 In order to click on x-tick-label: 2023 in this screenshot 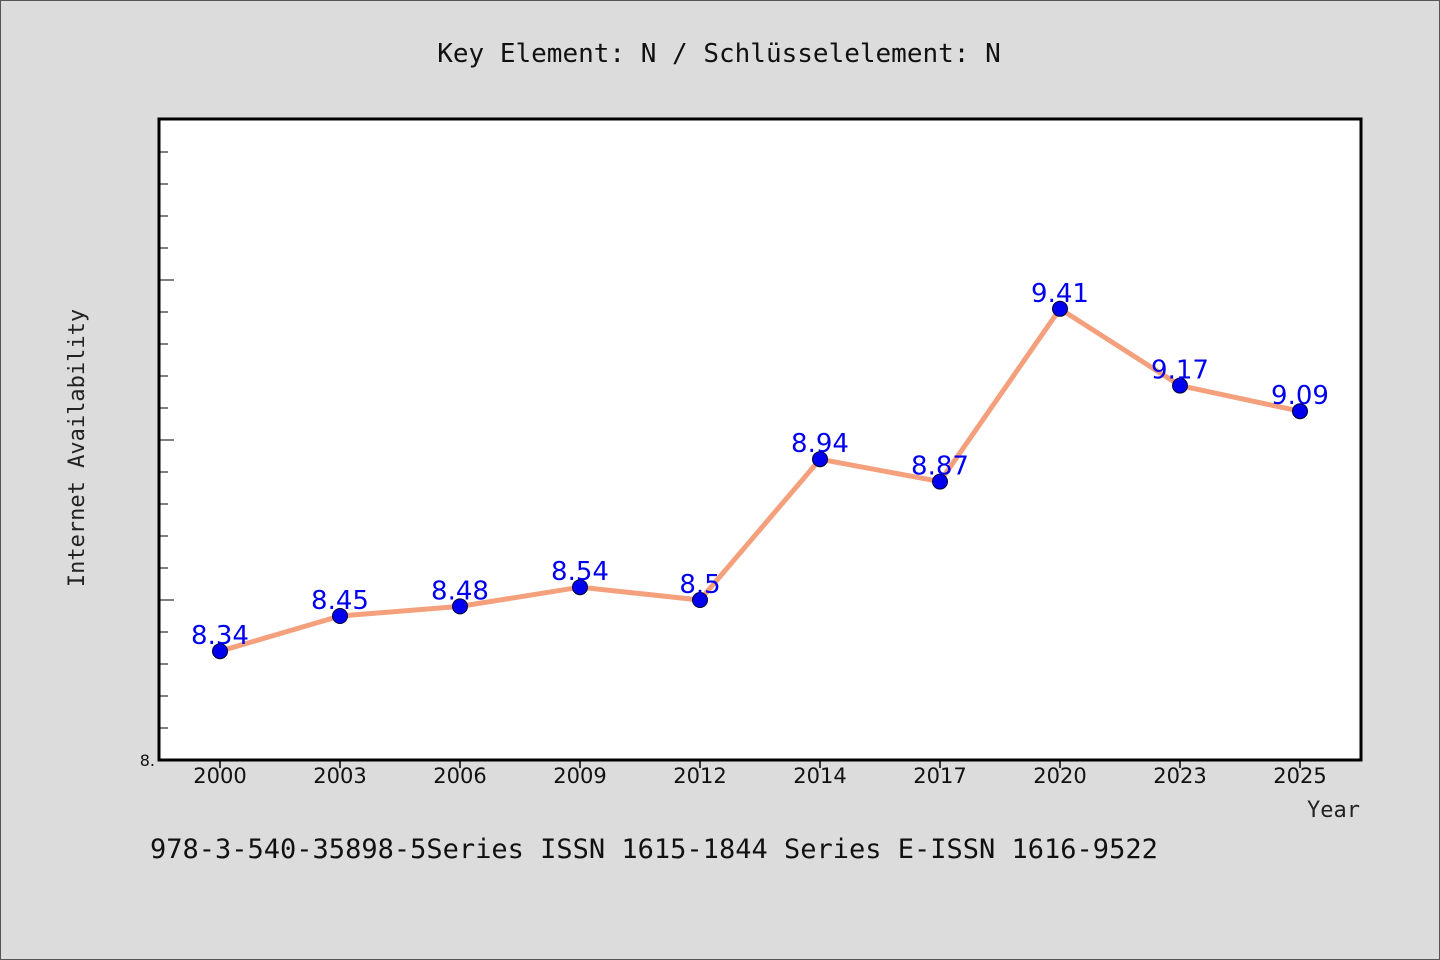, I will do `click(1179, 776)`.